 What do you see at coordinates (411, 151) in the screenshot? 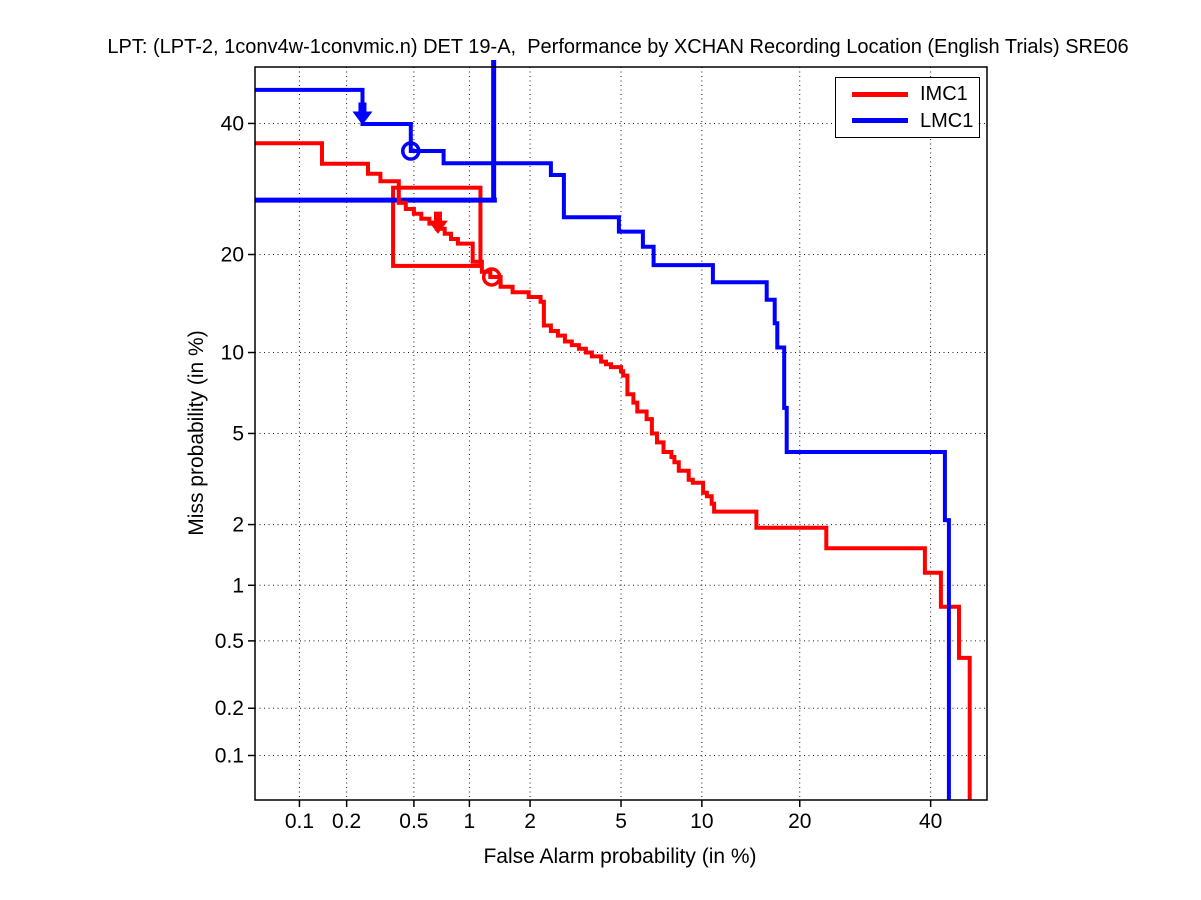
I see `circle-marker-LMC1` at bounding box center [411, 151].